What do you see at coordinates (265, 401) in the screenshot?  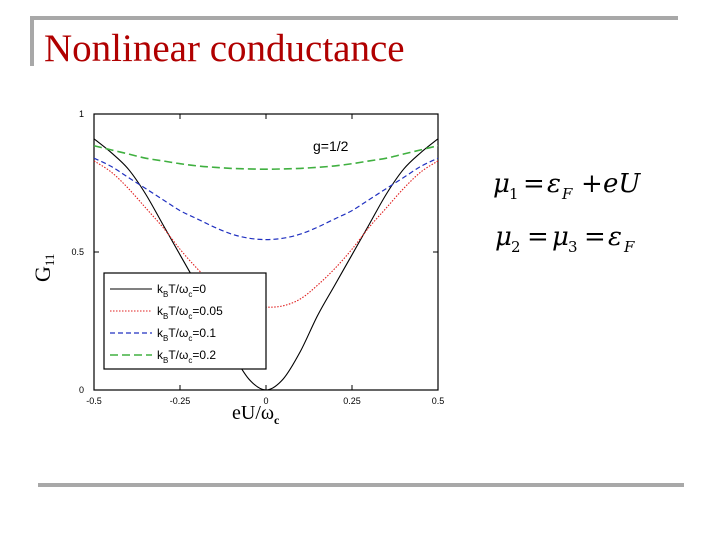 I see `x-tick-label: 0` at bounding box center [265, 401].